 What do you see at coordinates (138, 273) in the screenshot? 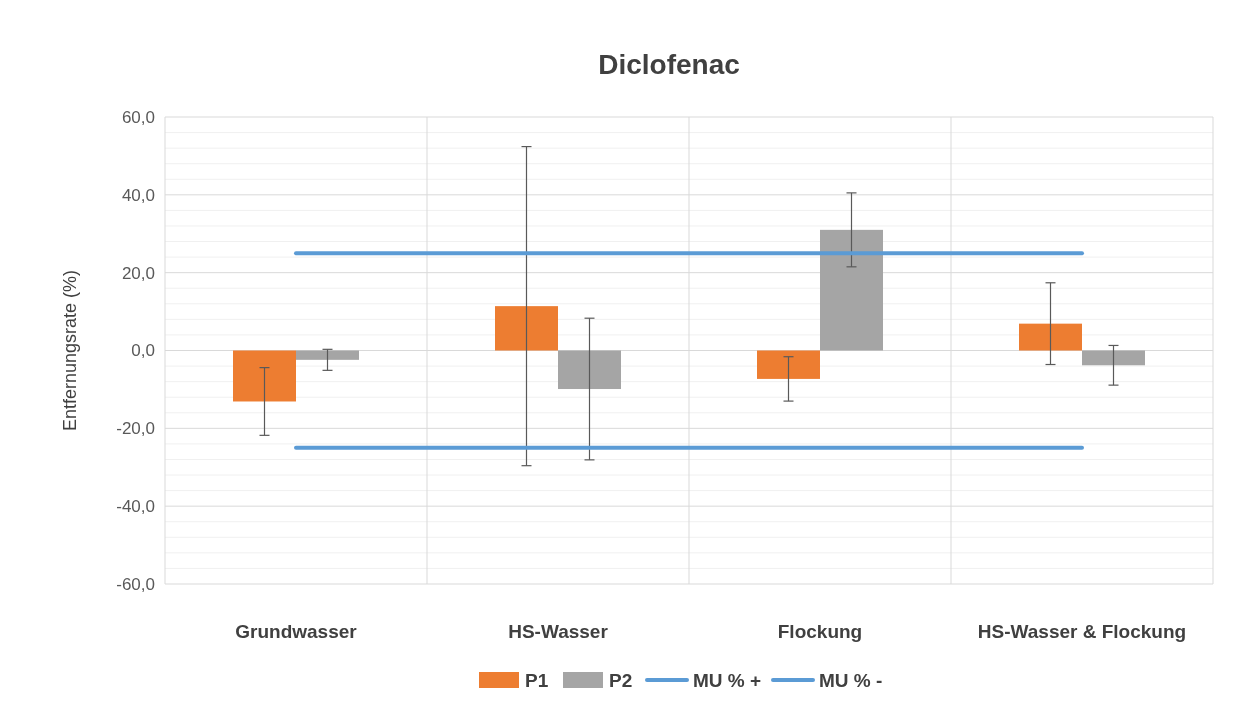
I see `y-tick-label: 20,0` at bounding box center [138, 273].